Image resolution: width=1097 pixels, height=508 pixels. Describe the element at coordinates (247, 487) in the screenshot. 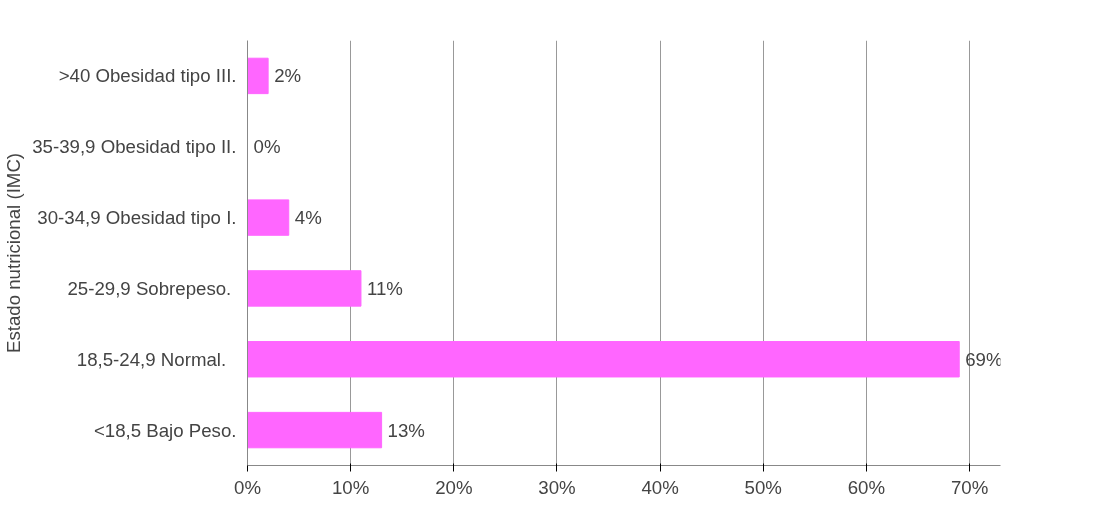

I see `x-tick-label: 0%` at that location.